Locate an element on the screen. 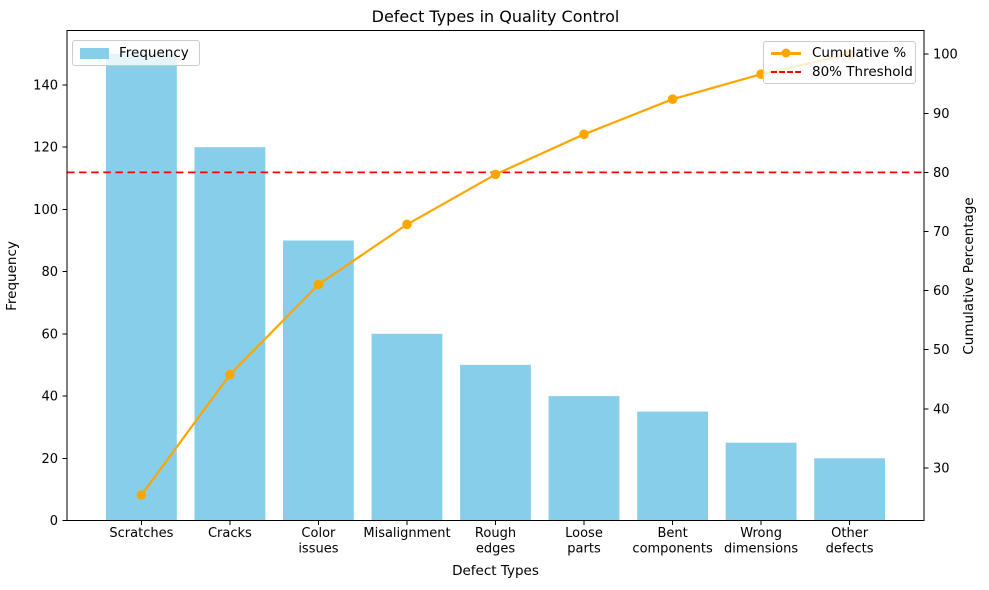 The width and height of the screenshot is (989, 590). legend-row-threshold: 80% Threshold is located at coordinates (842, 72).